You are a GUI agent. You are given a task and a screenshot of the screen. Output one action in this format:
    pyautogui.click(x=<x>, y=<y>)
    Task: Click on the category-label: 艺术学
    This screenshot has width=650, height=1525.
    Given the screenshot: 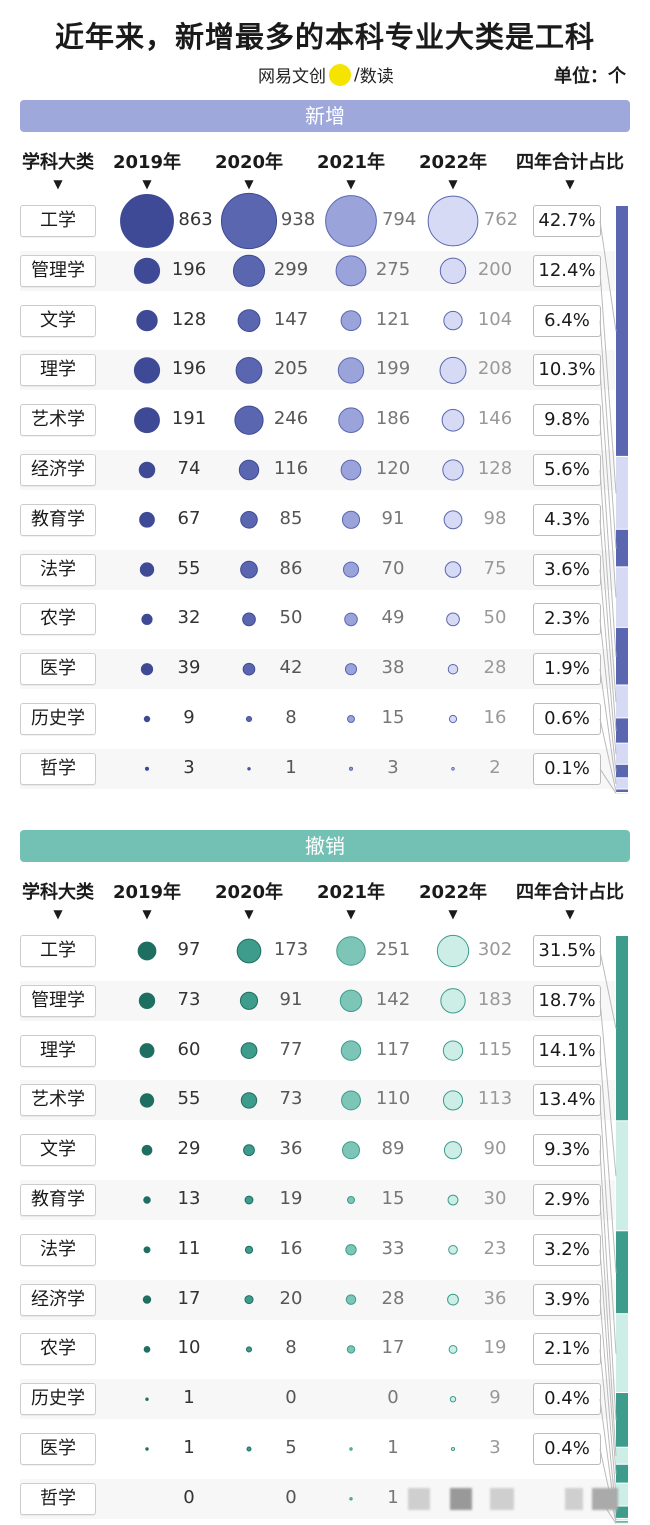 What is the action you would take?
    pyautogui.click(x=58, y=1100)
    